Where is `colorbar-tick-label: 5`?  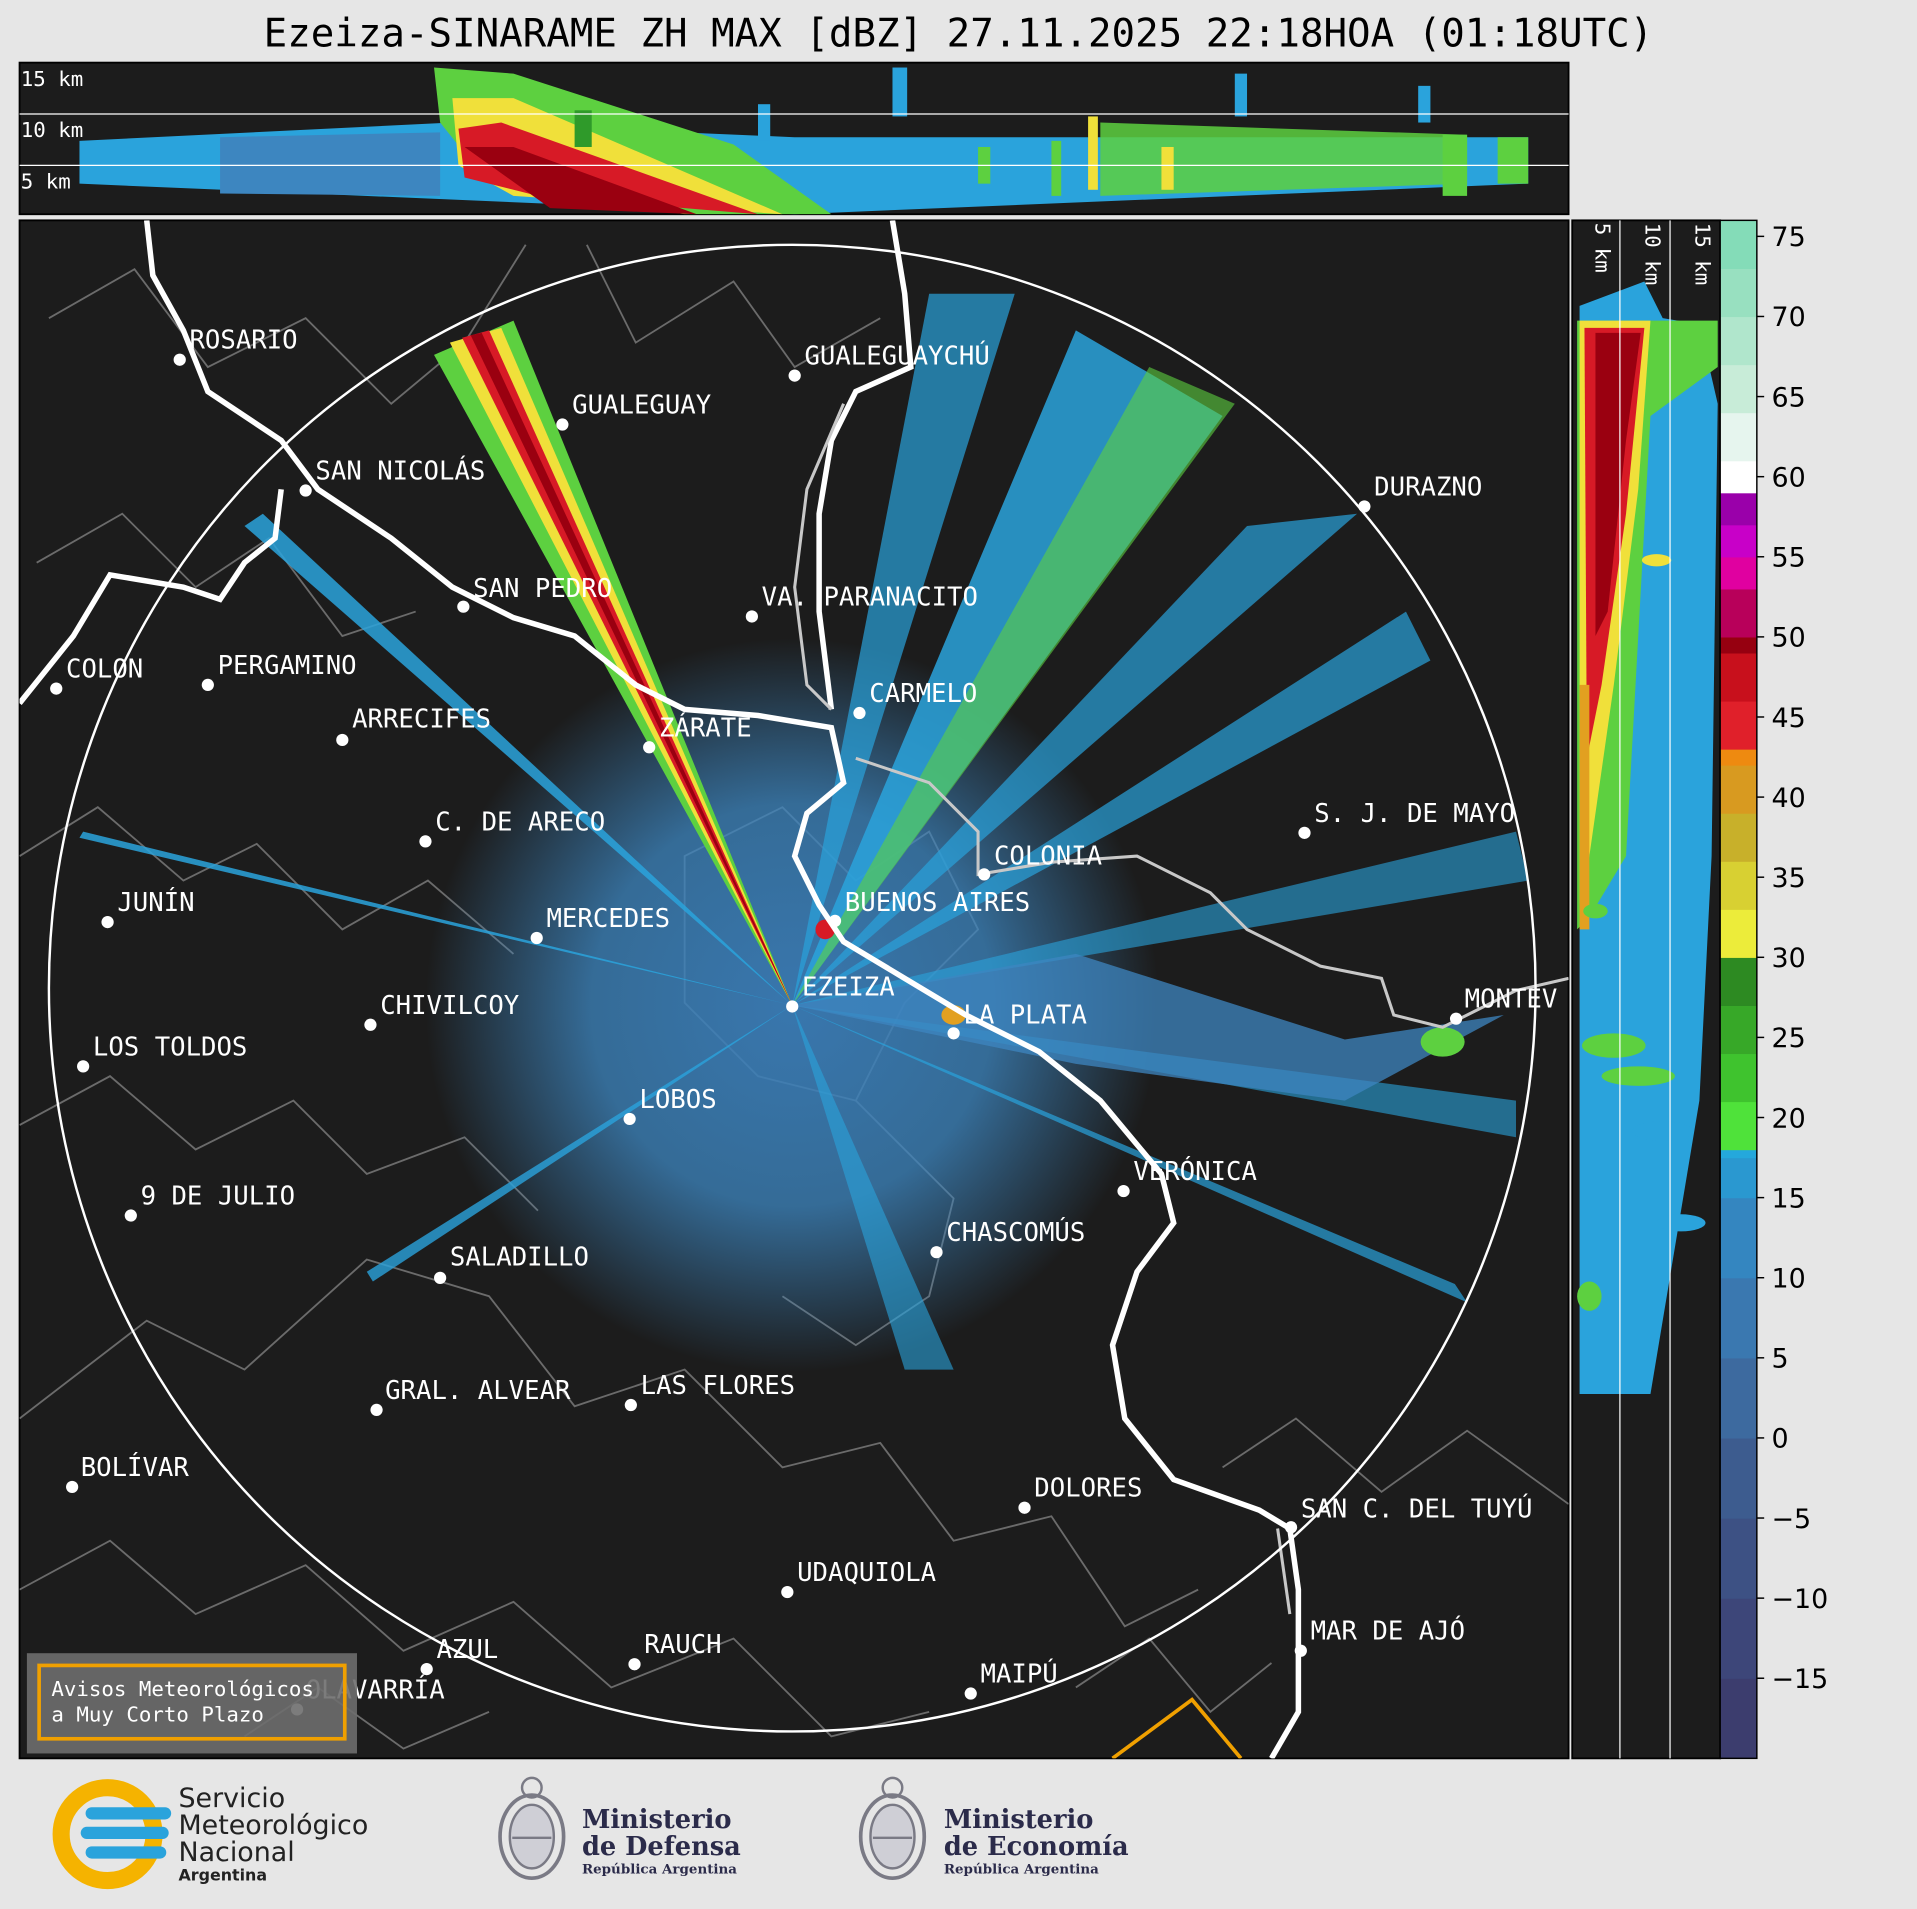
colorbar-tick-label: 5 is located at coordinates (1780, 1359).